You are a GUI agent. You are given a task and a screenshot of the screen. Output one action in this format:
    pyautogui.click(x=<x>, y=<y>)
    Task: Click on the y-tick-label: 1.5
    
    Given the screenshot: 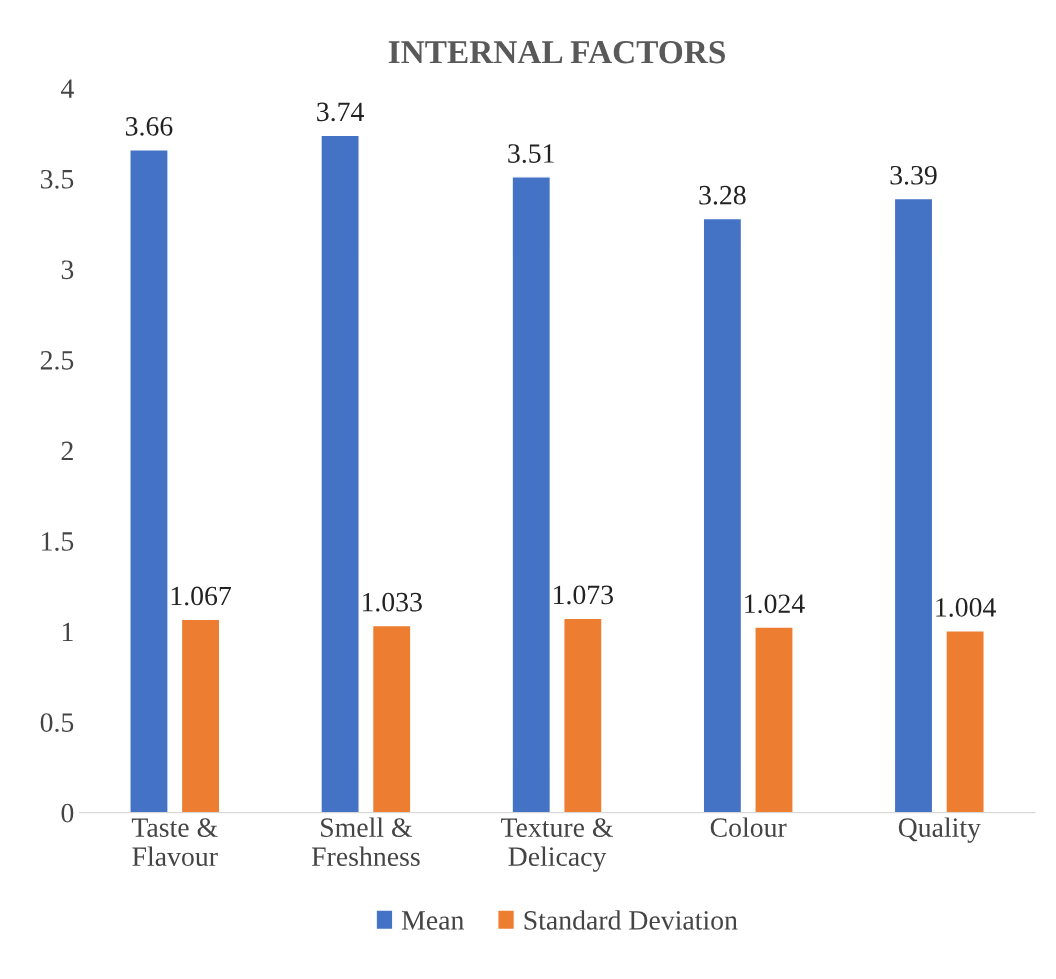 What is the action you would take?
    pyautogui.click(x=58, y=541)
    